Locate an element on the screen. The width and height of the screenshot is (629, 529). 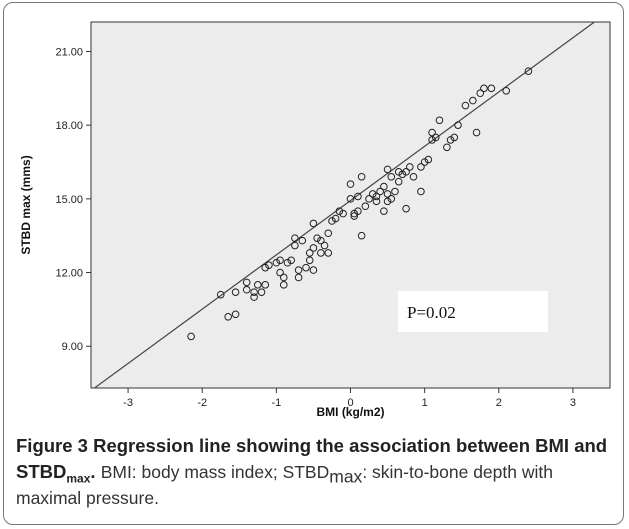
p-value-box is located at coordinates (473, 311).